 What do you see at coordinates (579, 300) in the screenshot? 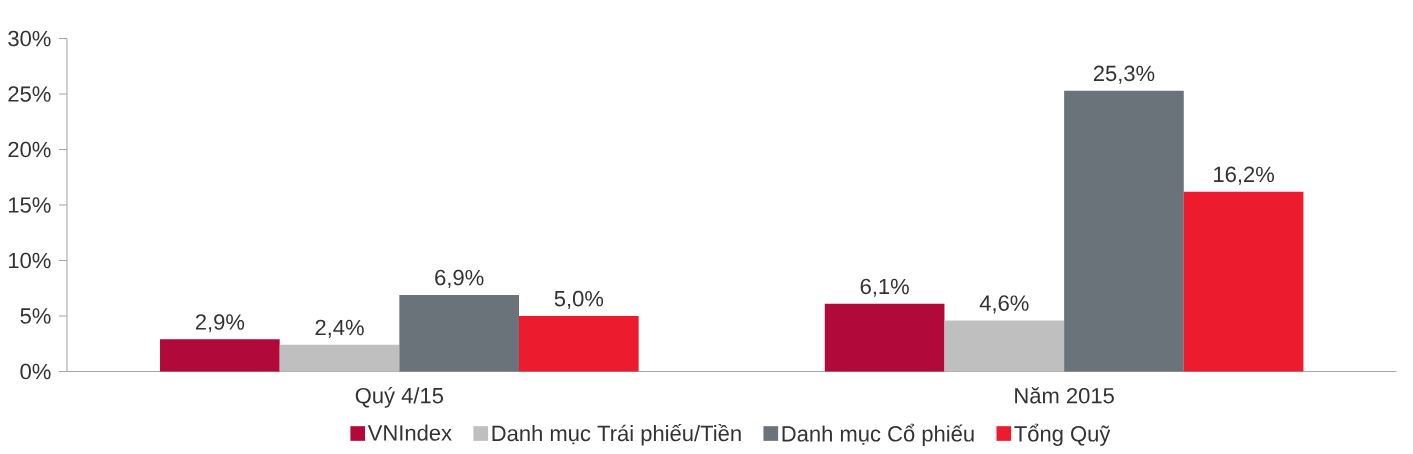
I see `data-label: 5,0%` at bounding box center [579, 300].